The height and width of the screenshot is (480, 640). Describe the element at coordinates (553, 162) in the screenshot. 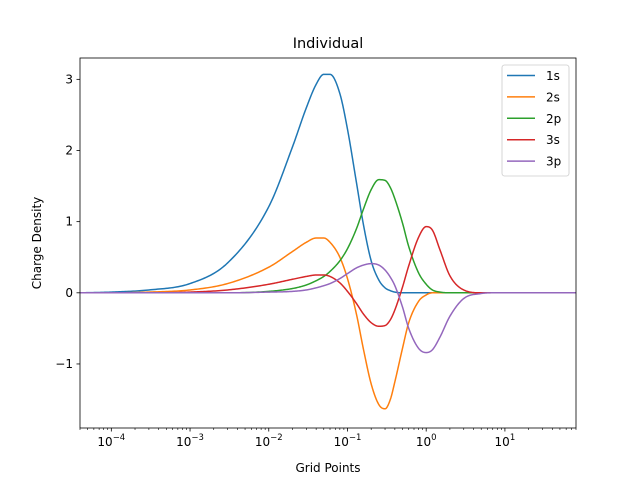

I see `legend-label-3p: 3p` at that location.